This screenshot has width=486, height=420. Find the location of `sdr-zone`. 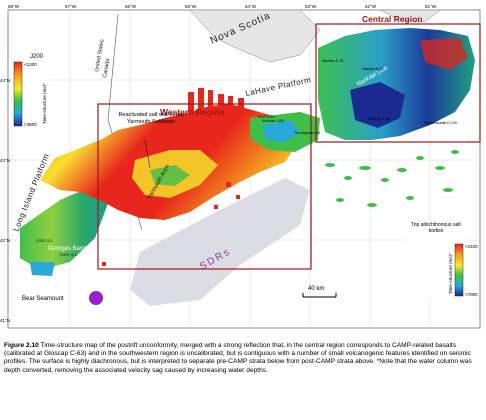

sdr-zone is located at coordinates (220, 242).